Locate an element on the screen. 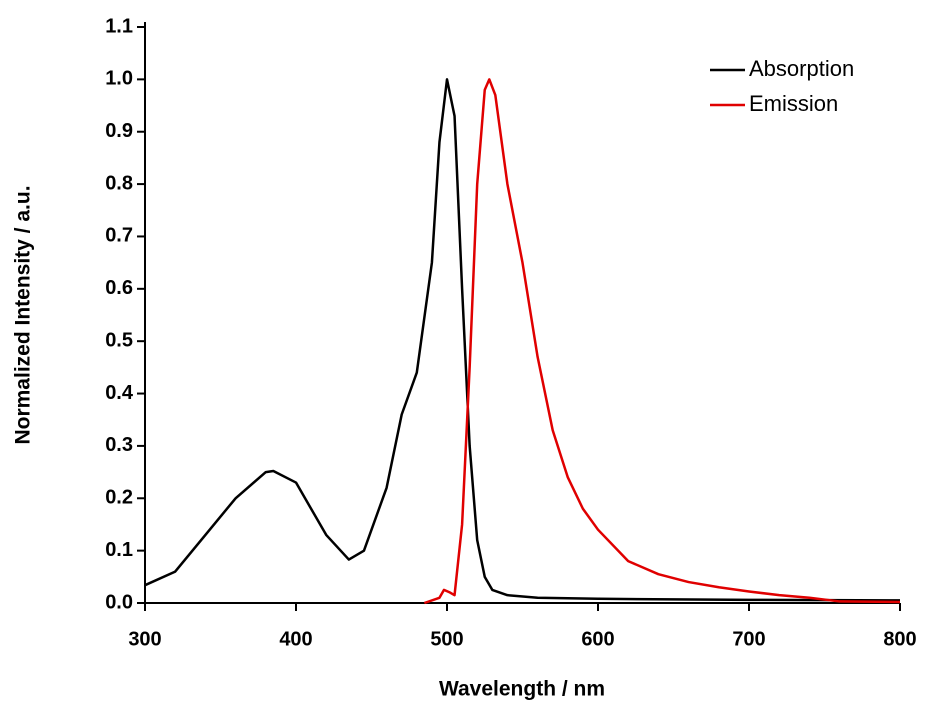 The width and height of the screenshot is (928, 708). x-tick-label: 600 is located at coordinates (597, 639).